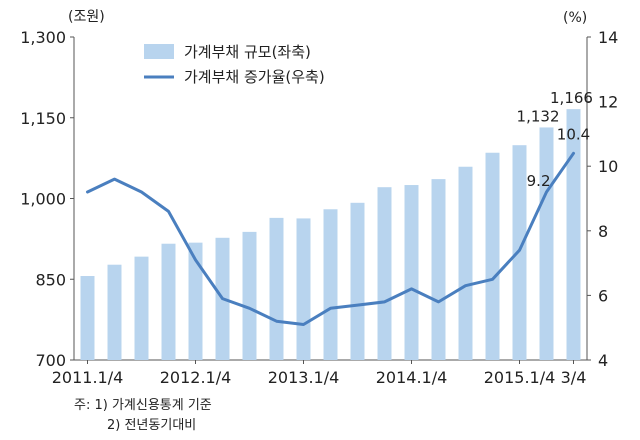 The image size is (640, 440). What do you see at coordinates (247, 52) in the screenshot?
I see `legend-label-bar: 가계부채 규모(좌축)` at bounding box center [247, 52].